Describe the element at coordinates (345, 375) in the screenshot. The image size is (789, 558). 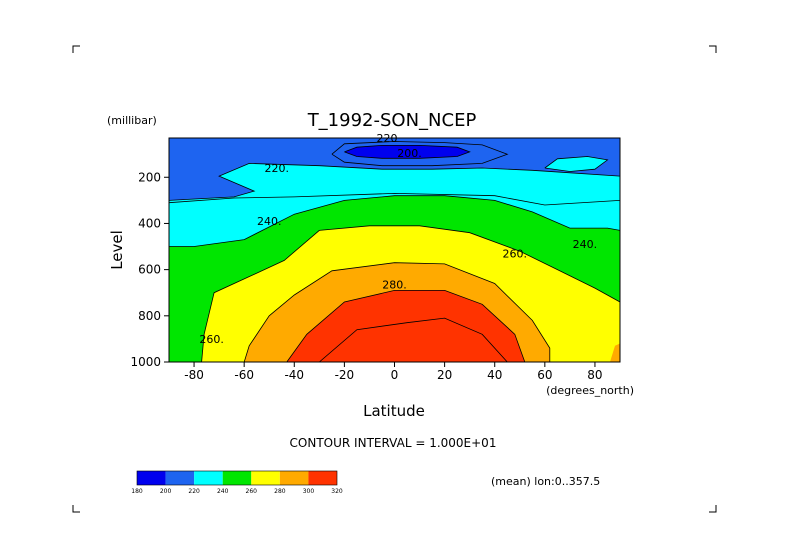
I see `x-tick-label-3: -20` at that location.